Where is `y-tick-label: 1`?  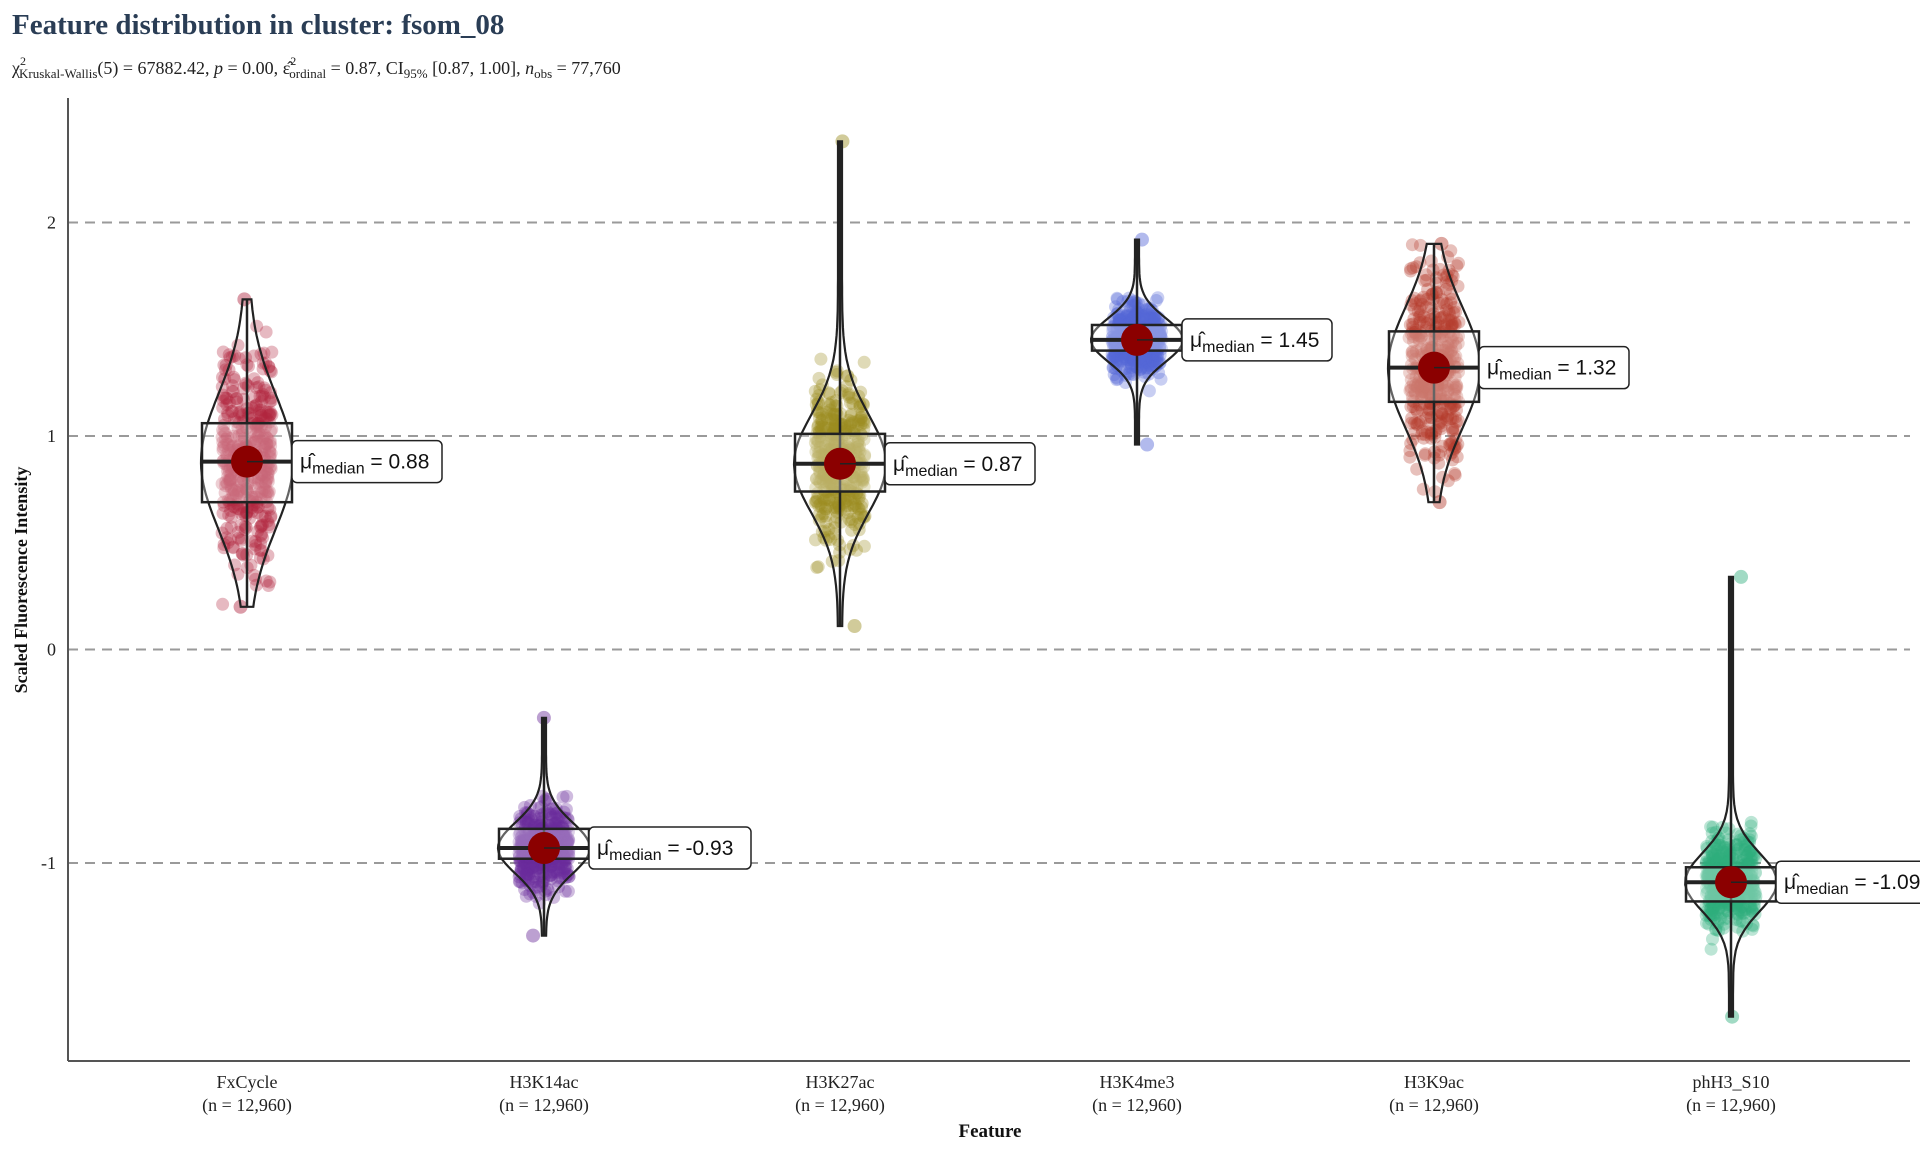 y-tick-label: 1 is located at coordinates (51, 436).